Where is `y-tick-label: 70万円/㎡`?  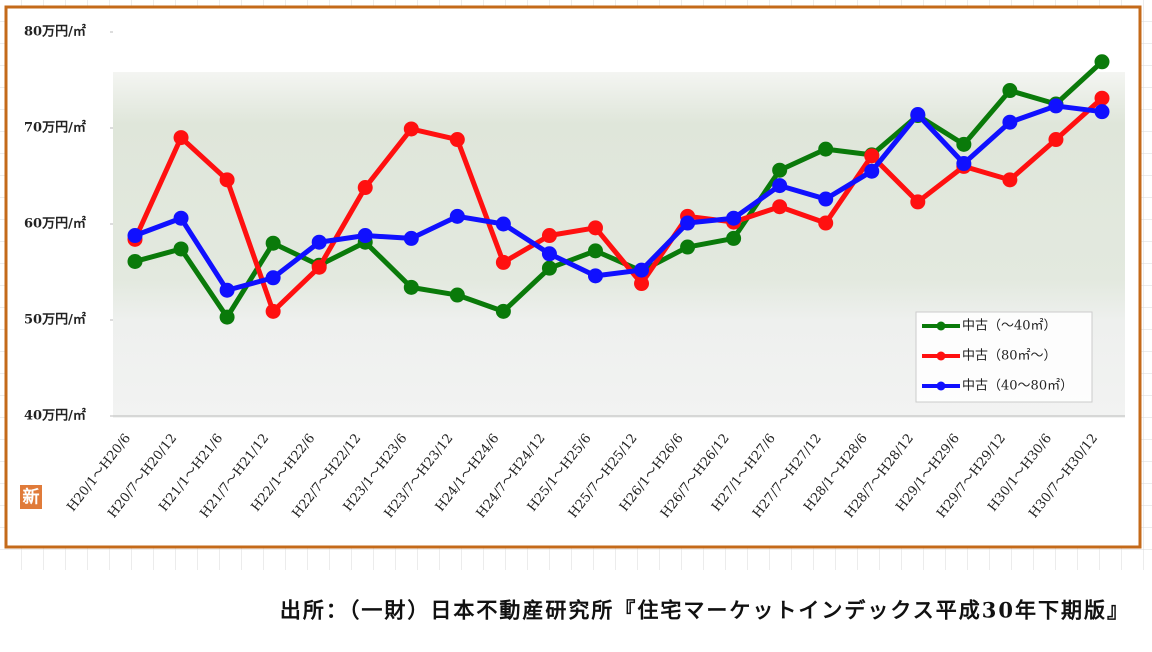
y-tick-label: 70万円/㎡ is located at coordinates (55, 128).